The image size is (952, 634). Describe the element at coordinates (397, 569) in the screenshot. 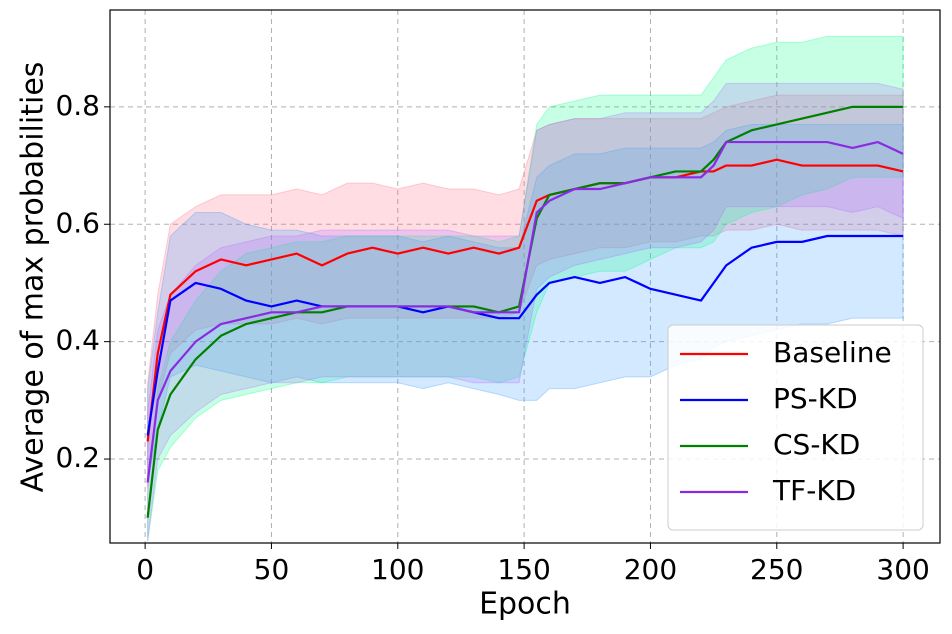

I see `x-tick-label: 100` at that location.